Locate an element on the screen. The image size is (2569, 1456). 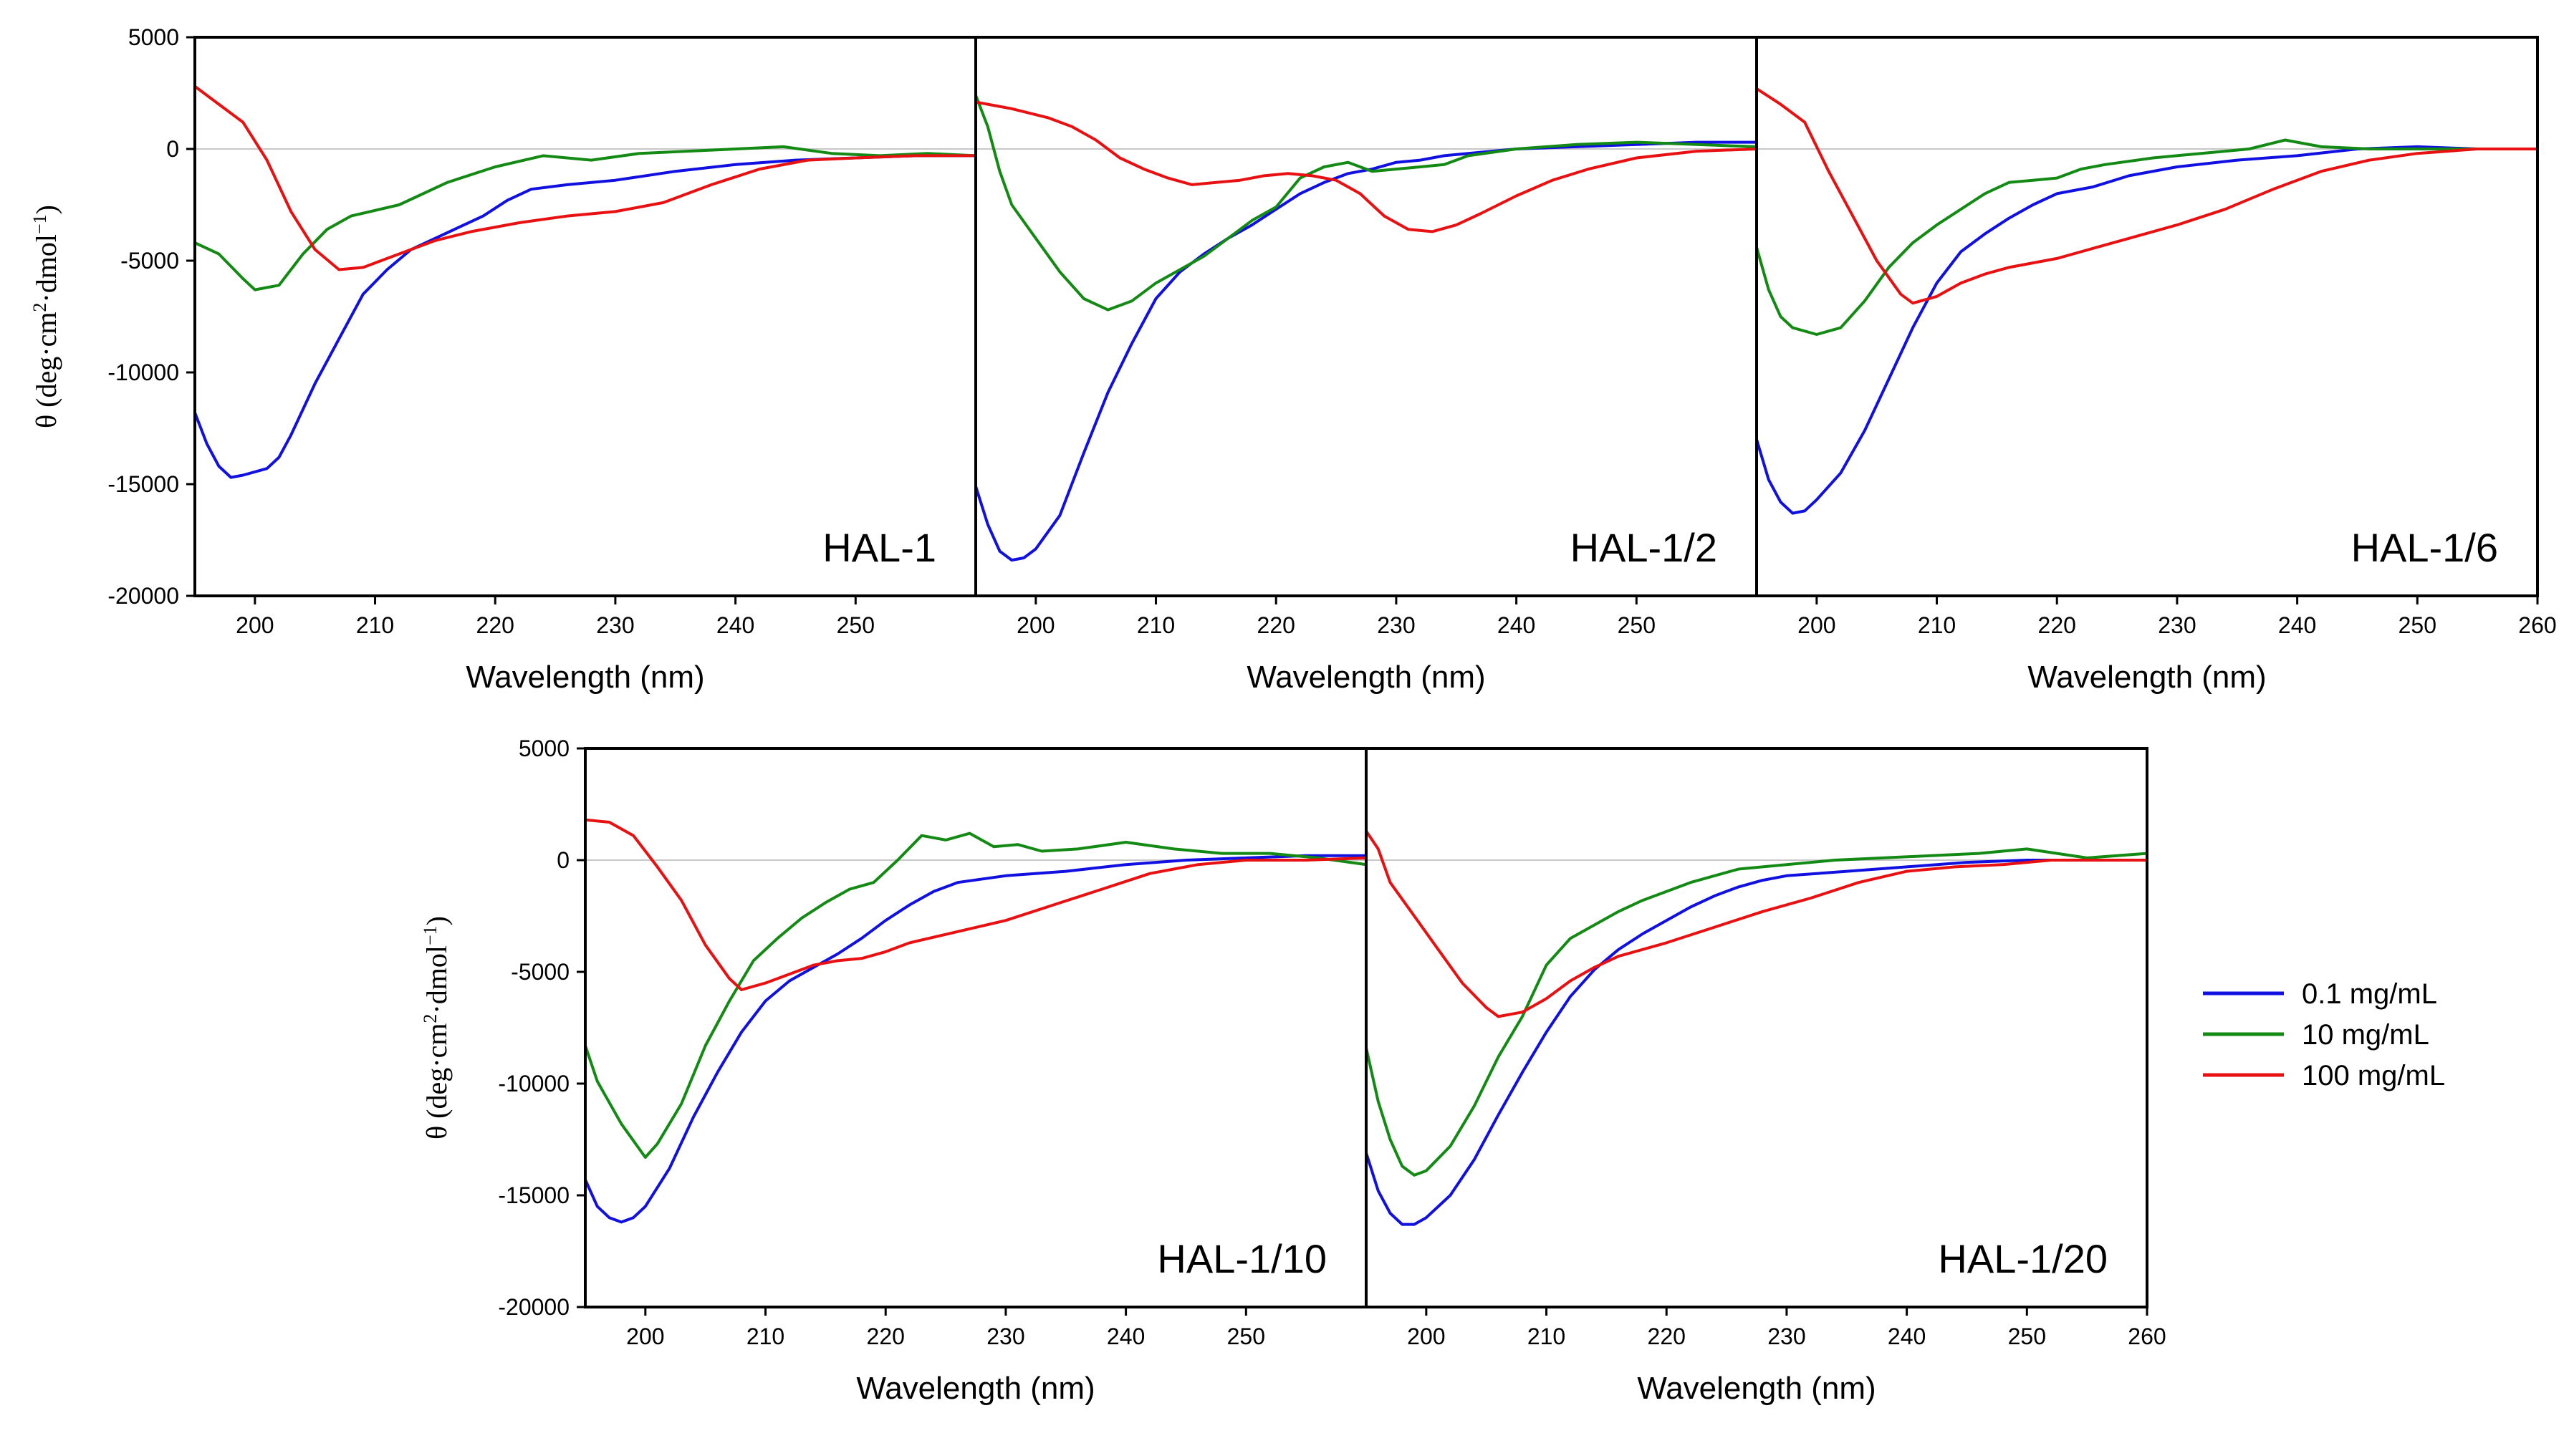
panel-label: HAL-1/6 is located at coordinates (2424, 547).